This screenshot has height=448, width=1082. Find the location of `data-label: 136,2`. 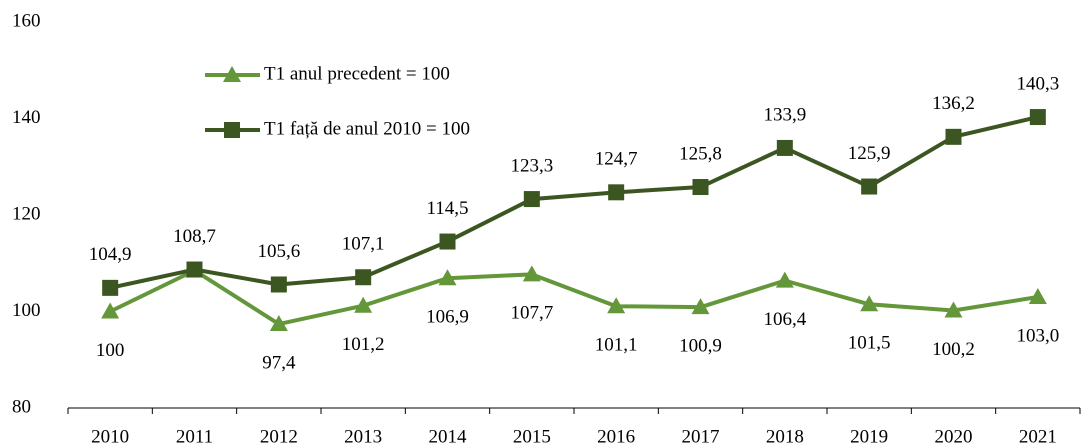

data-label: 136,2 is located at coordinates (953, 103).